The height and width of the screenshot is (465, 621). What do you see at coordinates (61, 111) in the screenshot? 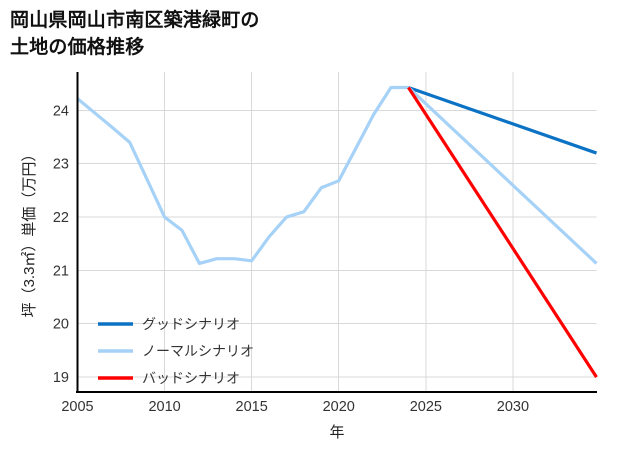
I see `y-tick-label: 24` at bounding box center [61, 111].